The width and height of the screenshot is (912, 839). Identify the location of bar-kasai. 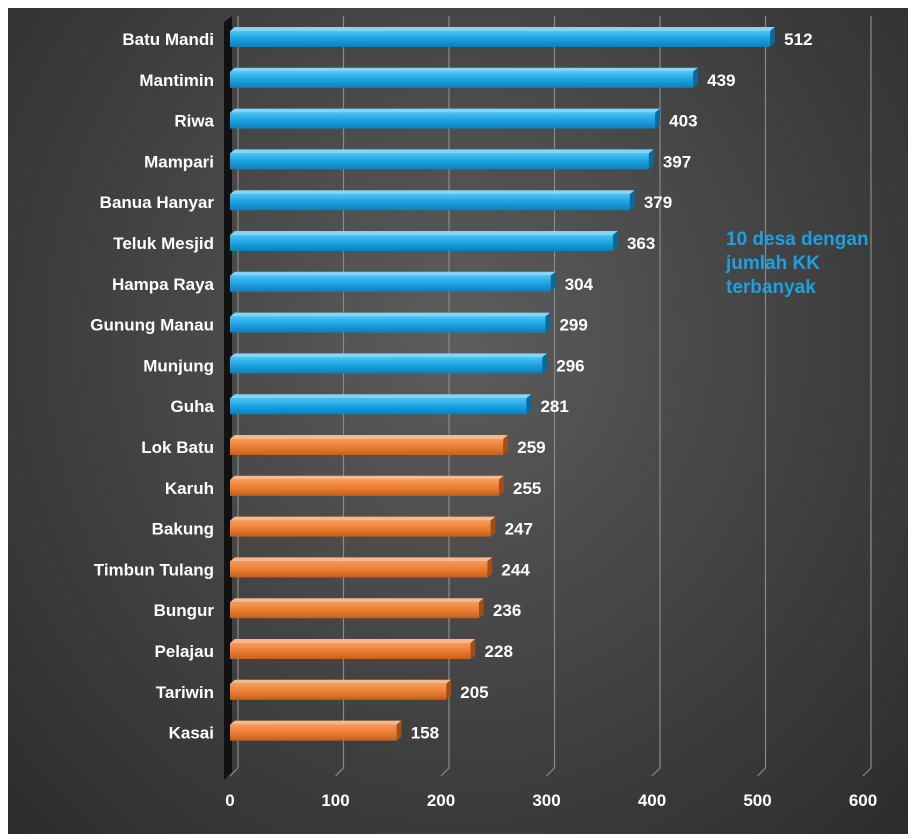
(313, 732).